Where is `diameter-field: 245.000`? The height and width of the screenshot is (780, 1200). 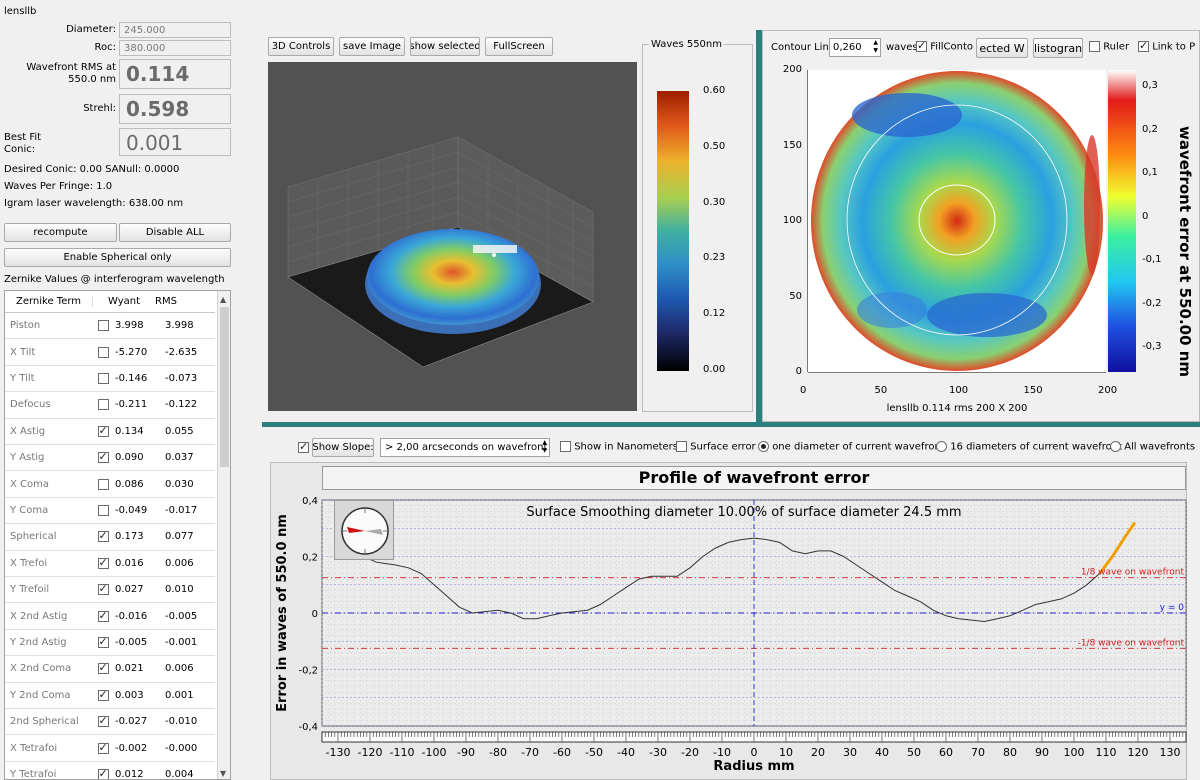
diameter-field: 245.000 is located at coordinates (175, 30).